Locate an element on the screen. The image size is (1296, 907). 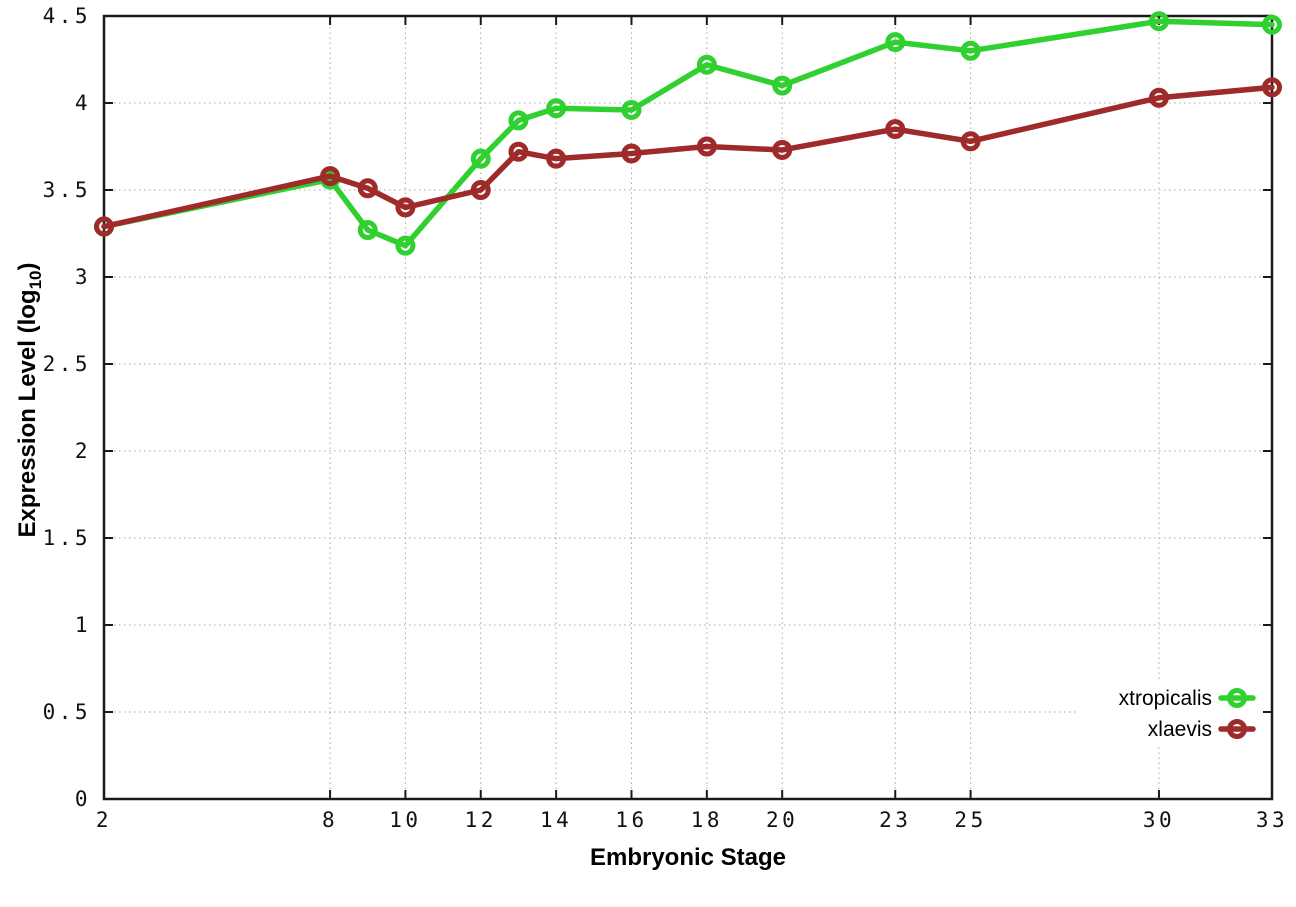
y-tick-label: 2.5 is located at coordinates (67, 364).